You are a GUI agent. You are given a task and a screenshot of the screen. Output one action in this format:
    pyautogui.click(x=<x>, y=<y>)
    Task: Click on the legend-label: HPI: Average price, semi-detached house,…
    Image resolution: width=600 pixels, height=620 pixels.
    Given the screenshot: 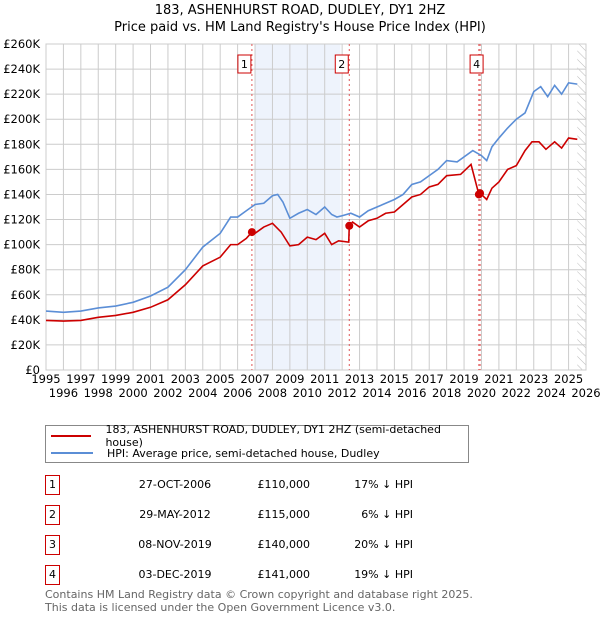 What is the action you would take?
    pyautogui.click(x=243, y=453)
    